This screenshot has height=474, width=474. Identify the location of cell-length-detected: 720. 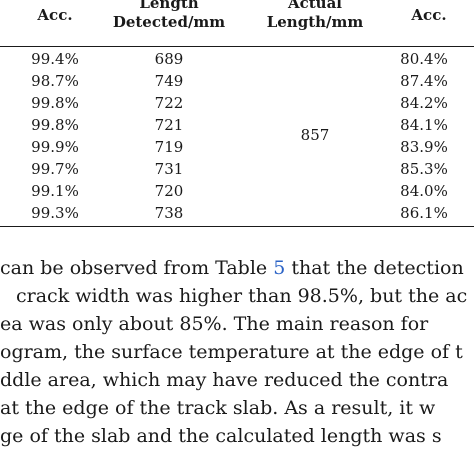
(169, 191).